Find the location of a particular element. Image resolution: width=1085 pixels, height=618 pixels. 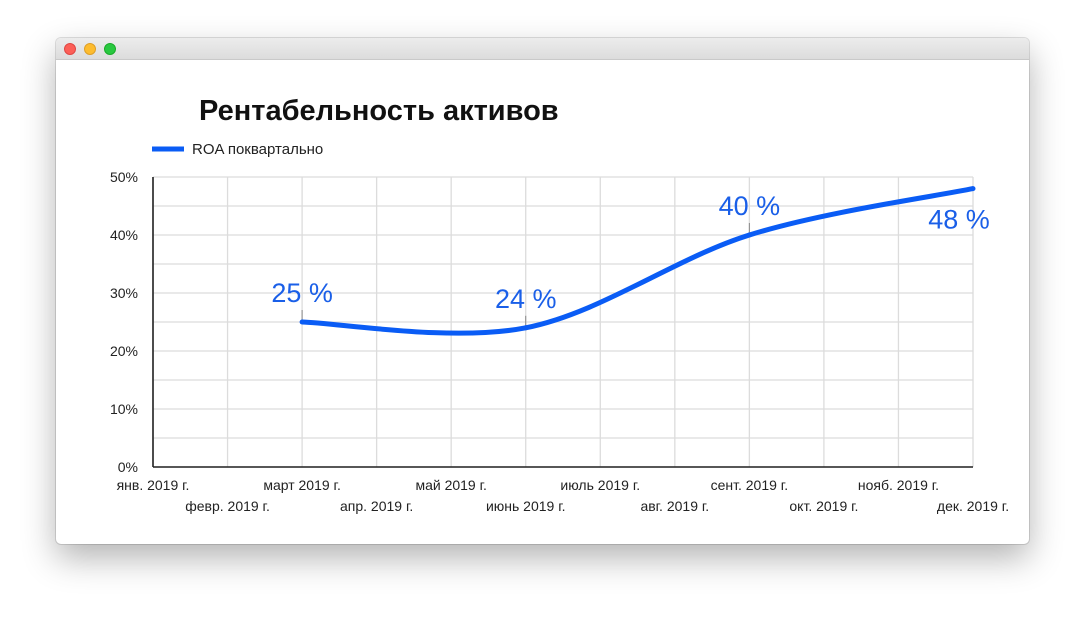

x-tick-label: май 2019 г. is located at coordinates (450, 485).